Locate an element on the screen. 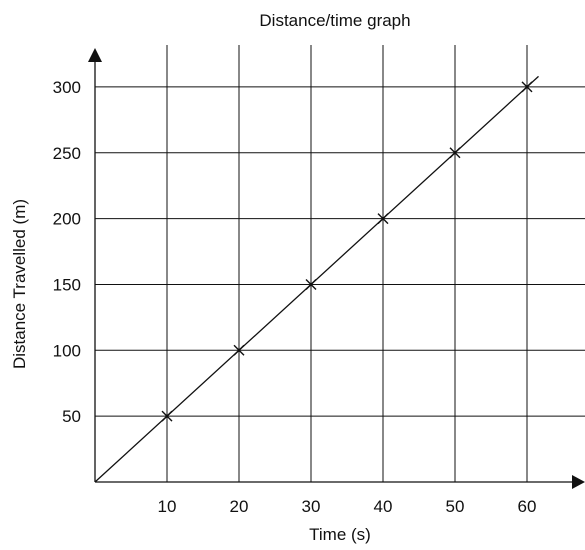 This screenshot has height=550, width=585. x-tick-label-40: 40 is located at coordinates (383, 506).